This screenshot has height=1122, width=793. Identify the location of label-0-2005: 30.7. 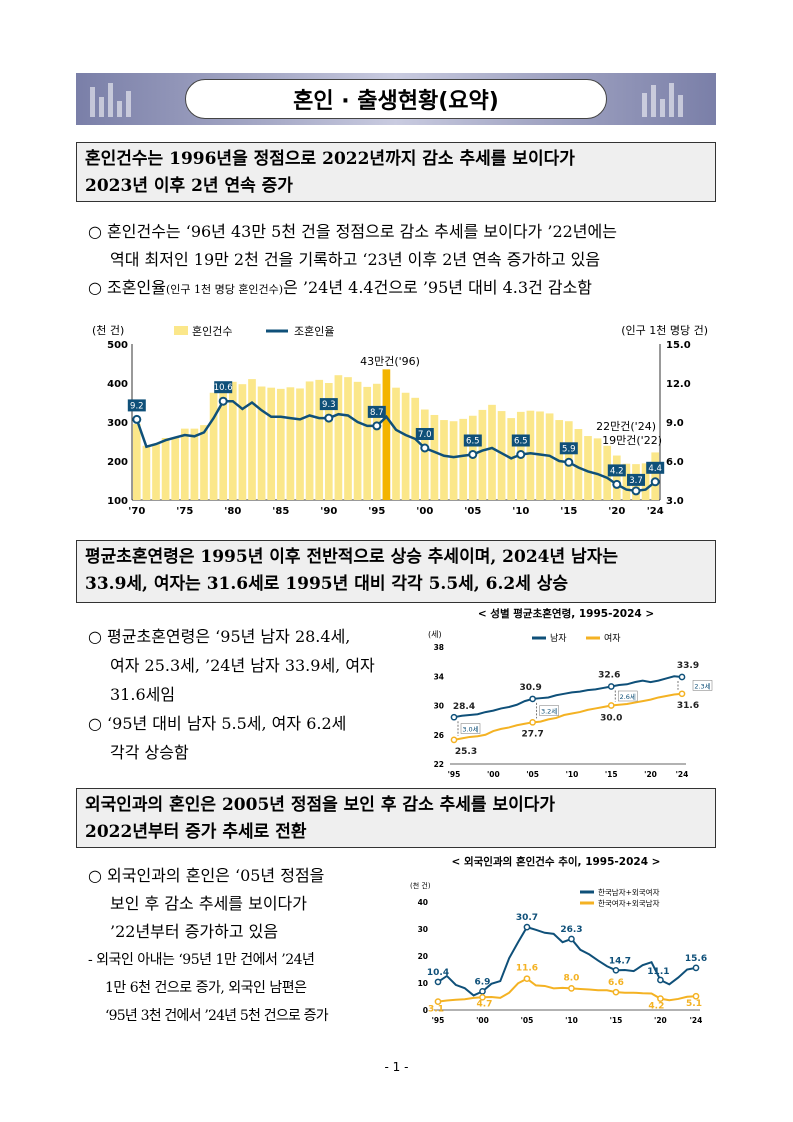
(527, 918).